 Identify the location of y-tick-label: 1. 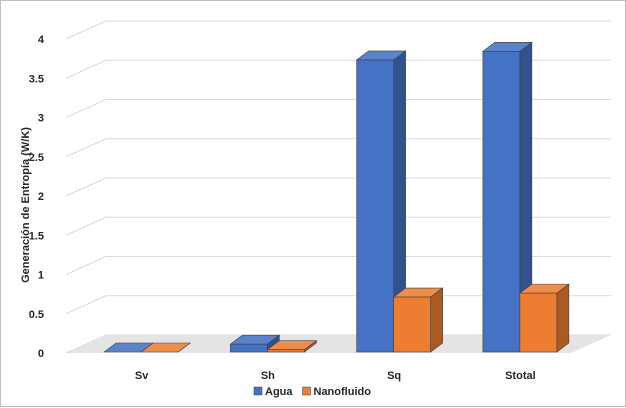
(41, 276).